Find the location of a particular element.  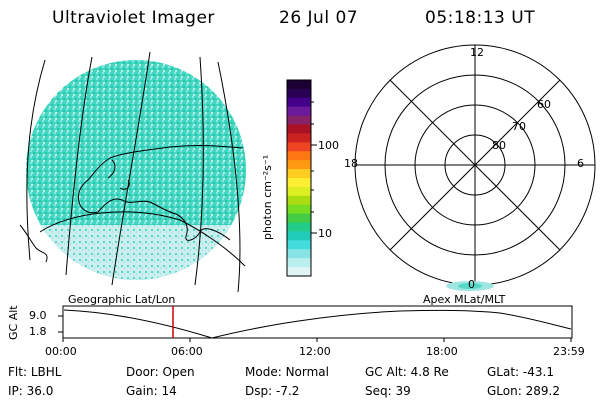

geo-coord-label: Geographic Lat/Lon is located at coordinates (122, 299).